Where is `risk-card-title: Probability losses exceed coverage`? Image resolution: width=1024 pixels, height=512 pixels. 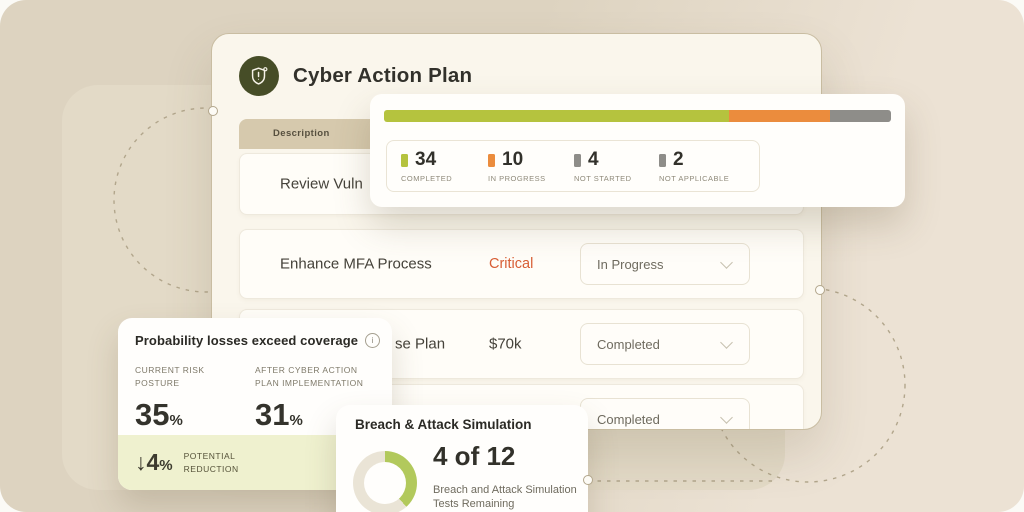 risk-card-title: Probability losses exceed coverage is located at coordinates (247, 340).